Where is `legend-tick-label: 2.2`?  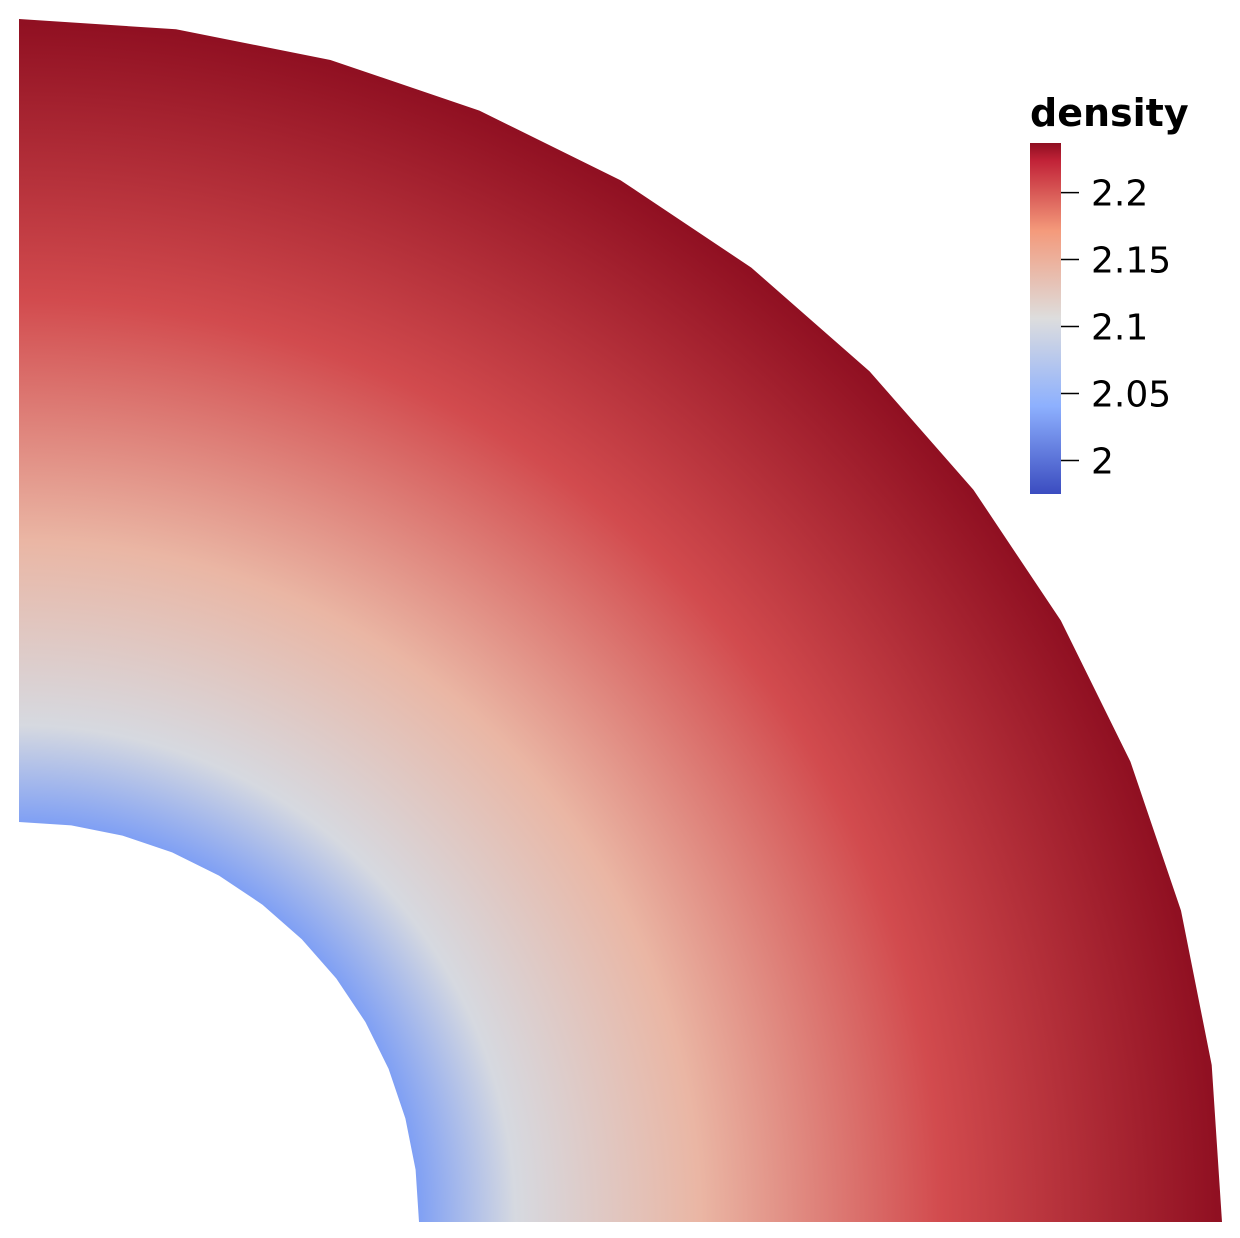 legend-tick-label: 2.2 is located at coordinates (1119, 194).